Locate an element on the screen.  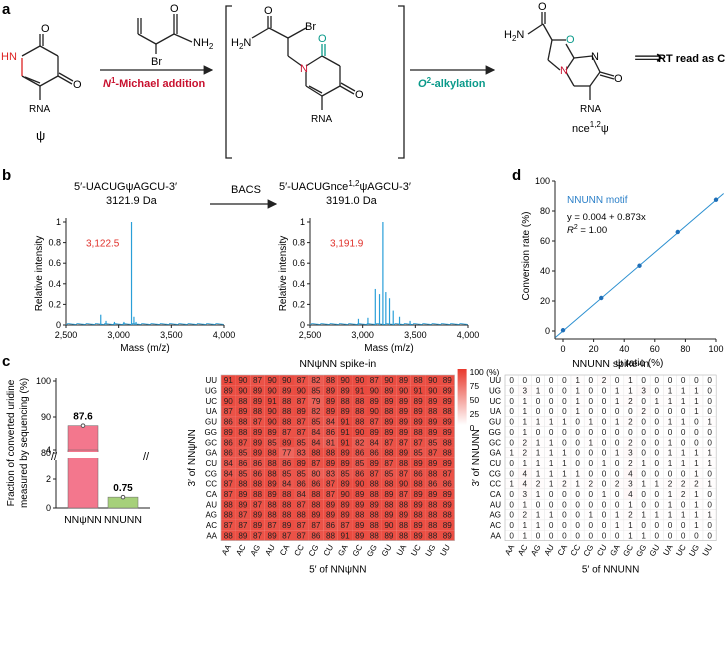
d-x-tick-label: 20 is located at coordinates (594, 349).